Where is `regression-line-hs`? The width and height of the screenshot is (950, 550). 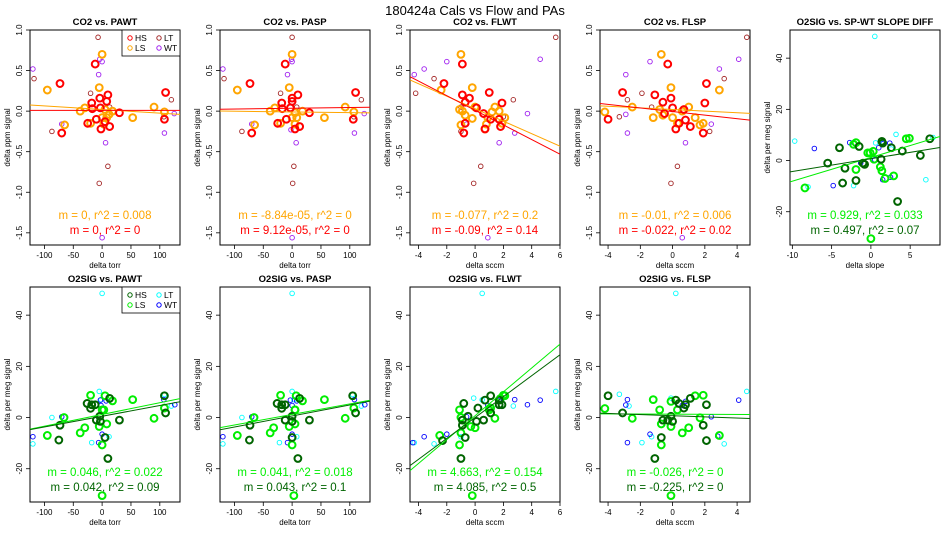 regression-line-hs is located at coordinates (675, 112).